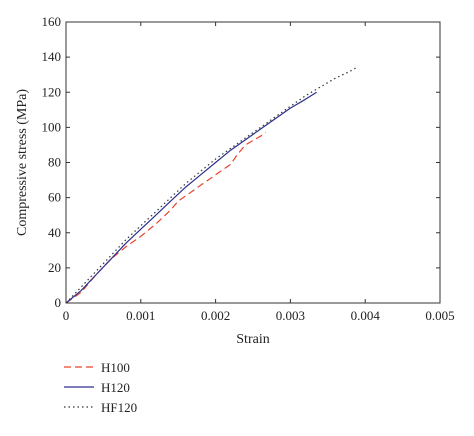 The image size is (474, 436). I want to click on y-tick-label: 60, so click(54, 197).